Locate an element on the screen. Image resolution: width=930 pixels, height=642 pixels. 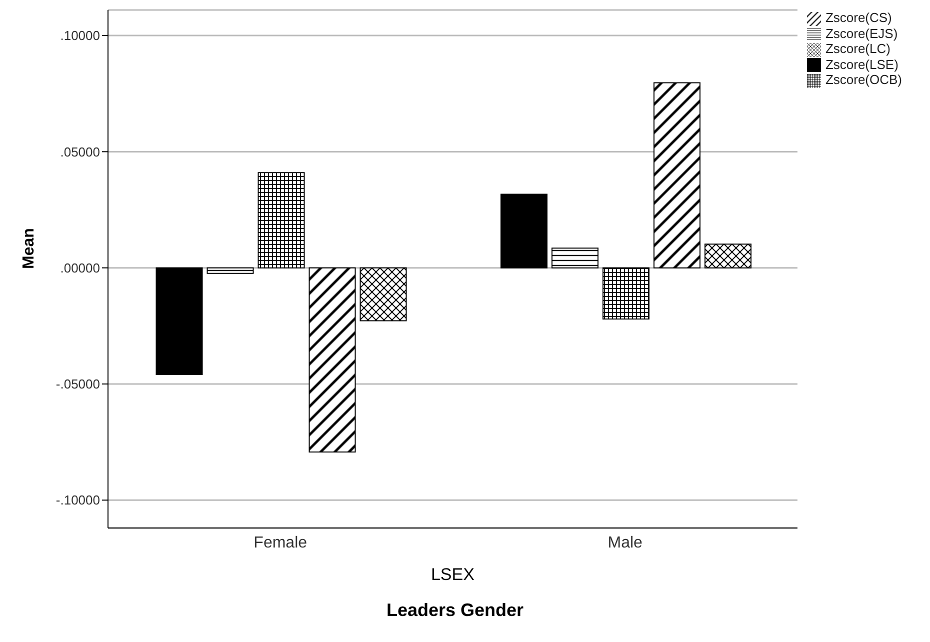
x-axis-title: LSEX is located at coordinates (452, 574).